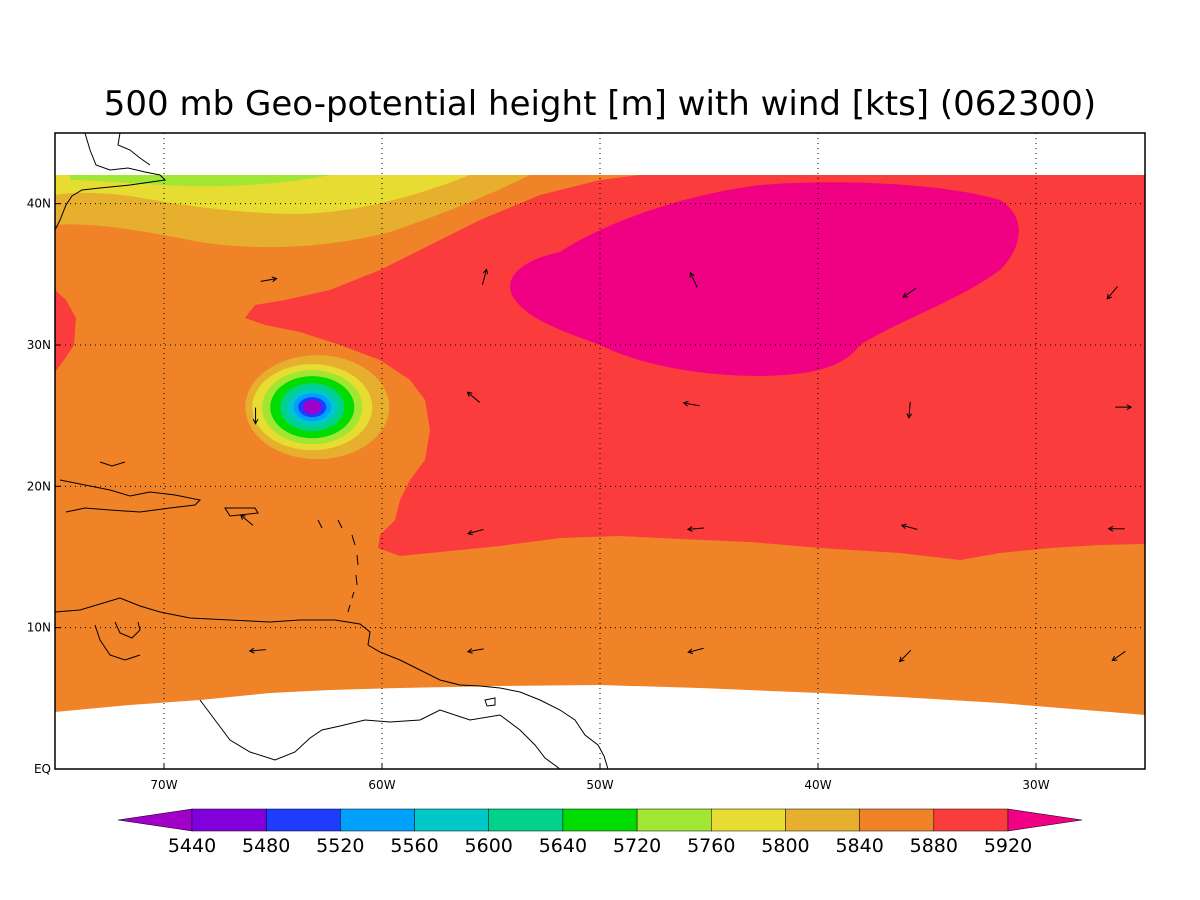 This screenshot has height=900, width=1200. I want to click on field-band-high, so click(764, 279).